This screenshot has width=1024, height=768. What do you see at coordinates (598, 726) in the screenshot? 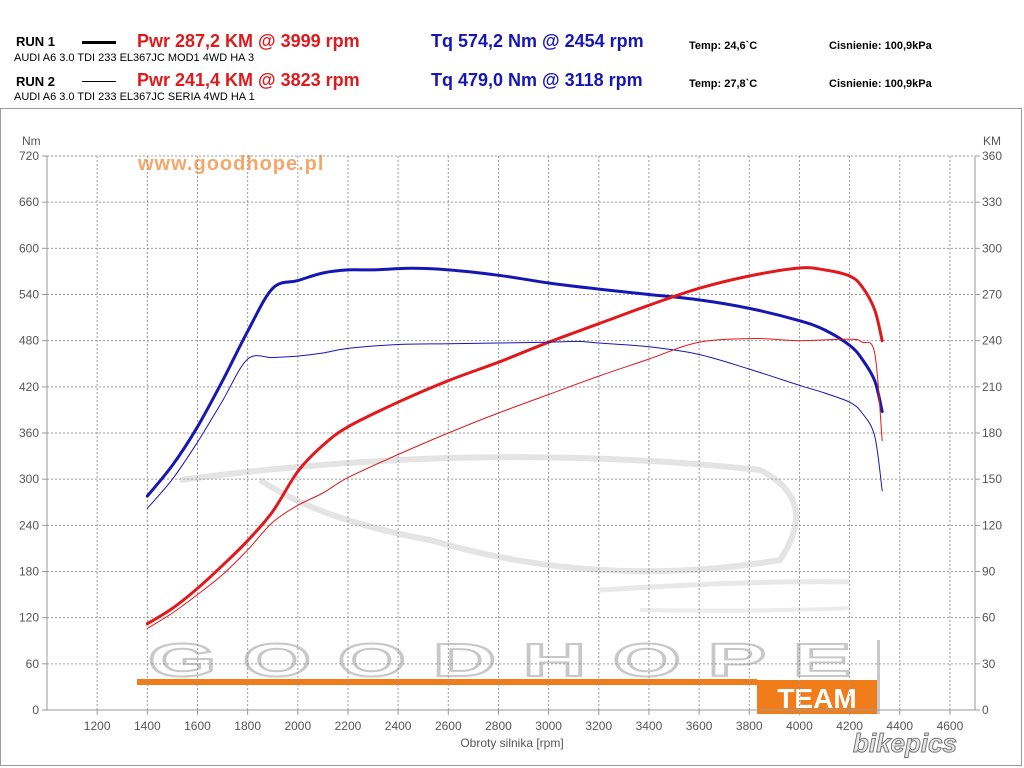
I see `x-tick-label: 3200` at bounding box center [598, 726].